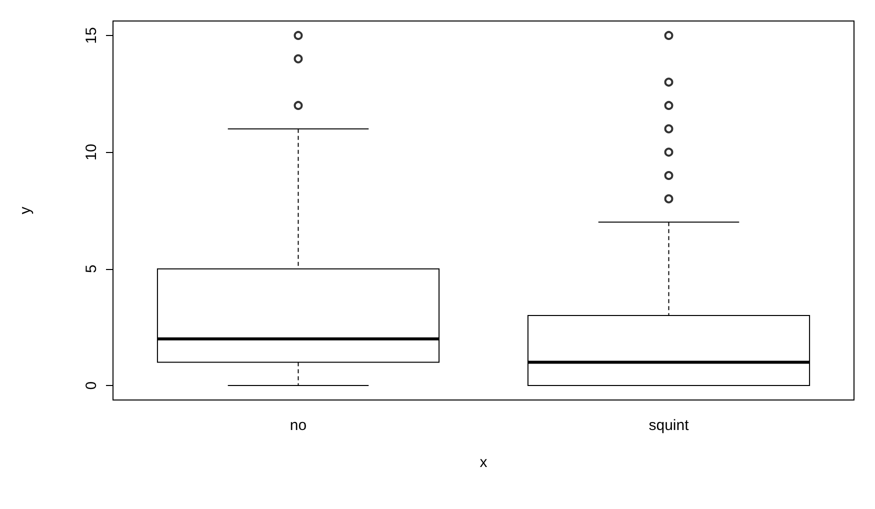 This screenshot has width=875, height=509. I want to click on y-tick-label: 10, so click(91, 152).